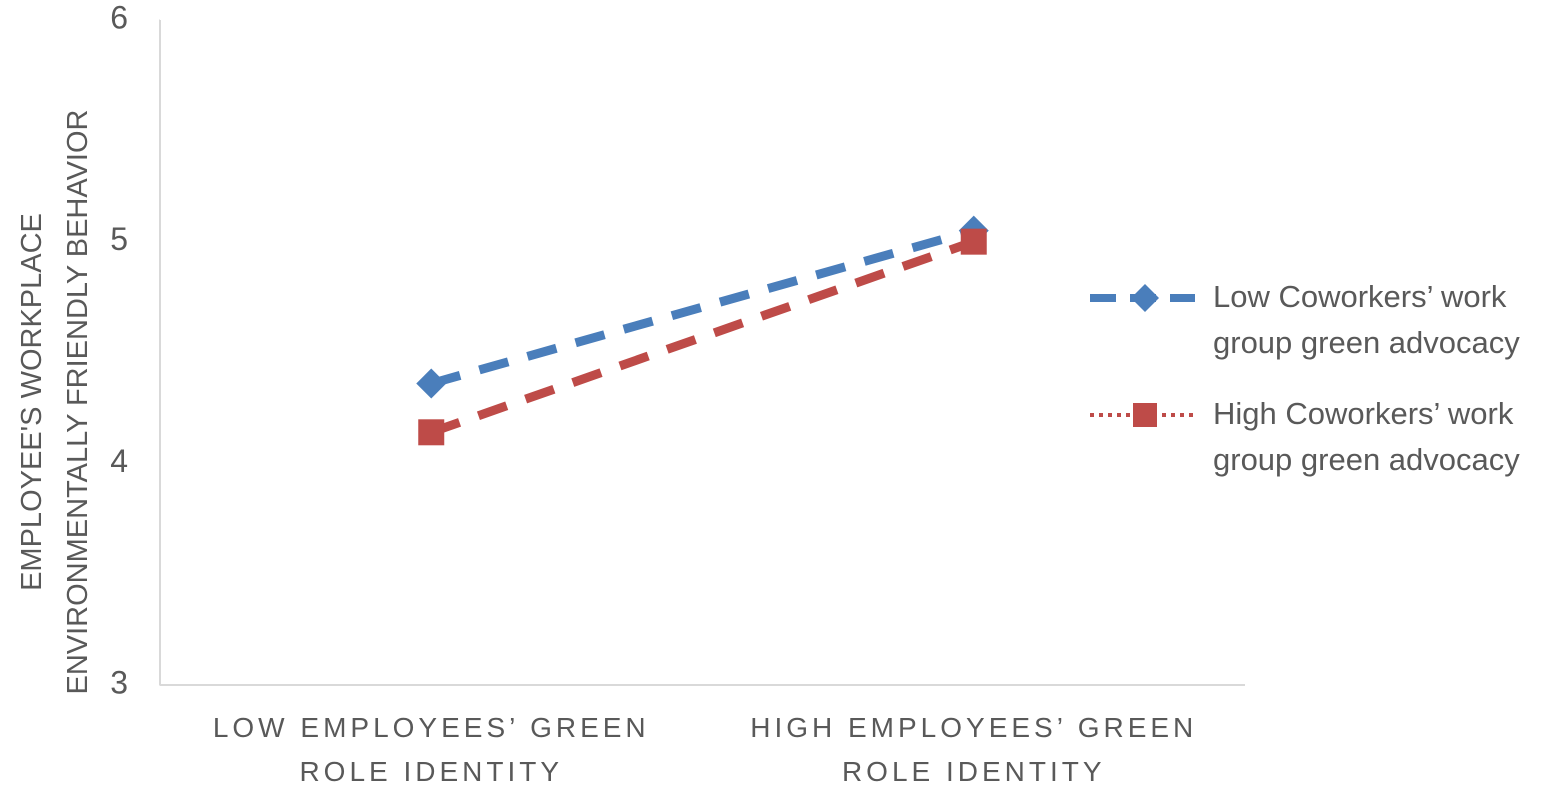  I want to click on y-tick-label: 5, so click(119, 239).